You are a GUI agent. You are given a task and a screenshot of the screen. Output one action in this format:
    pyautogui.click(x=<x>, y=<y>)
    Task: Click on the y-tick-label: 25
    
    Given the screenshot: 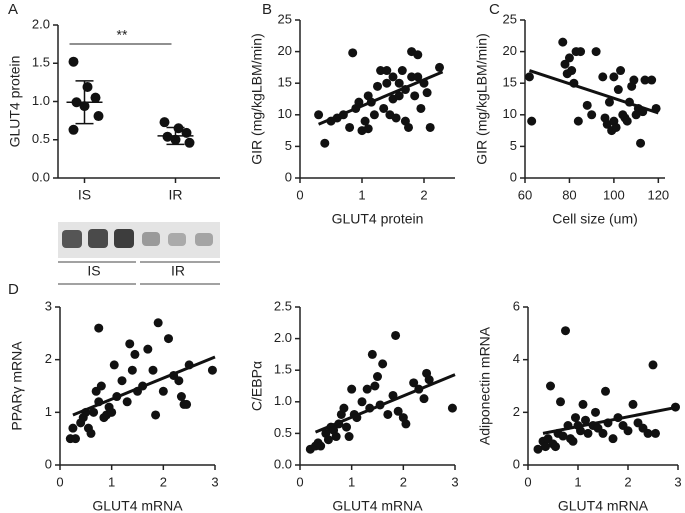 What is the action you would take?
    pyautogui.click(x=510, y=18)
    